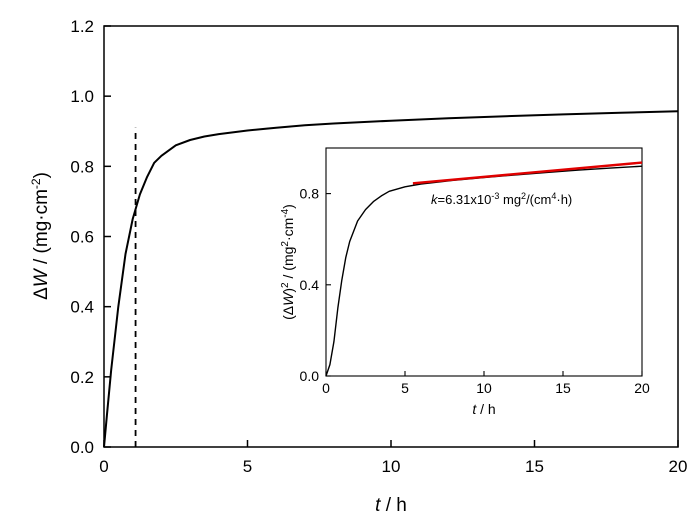 This screenshot has height=521, width=700. I want to click on inset-x-tick-label: 10, so click(484, 388).